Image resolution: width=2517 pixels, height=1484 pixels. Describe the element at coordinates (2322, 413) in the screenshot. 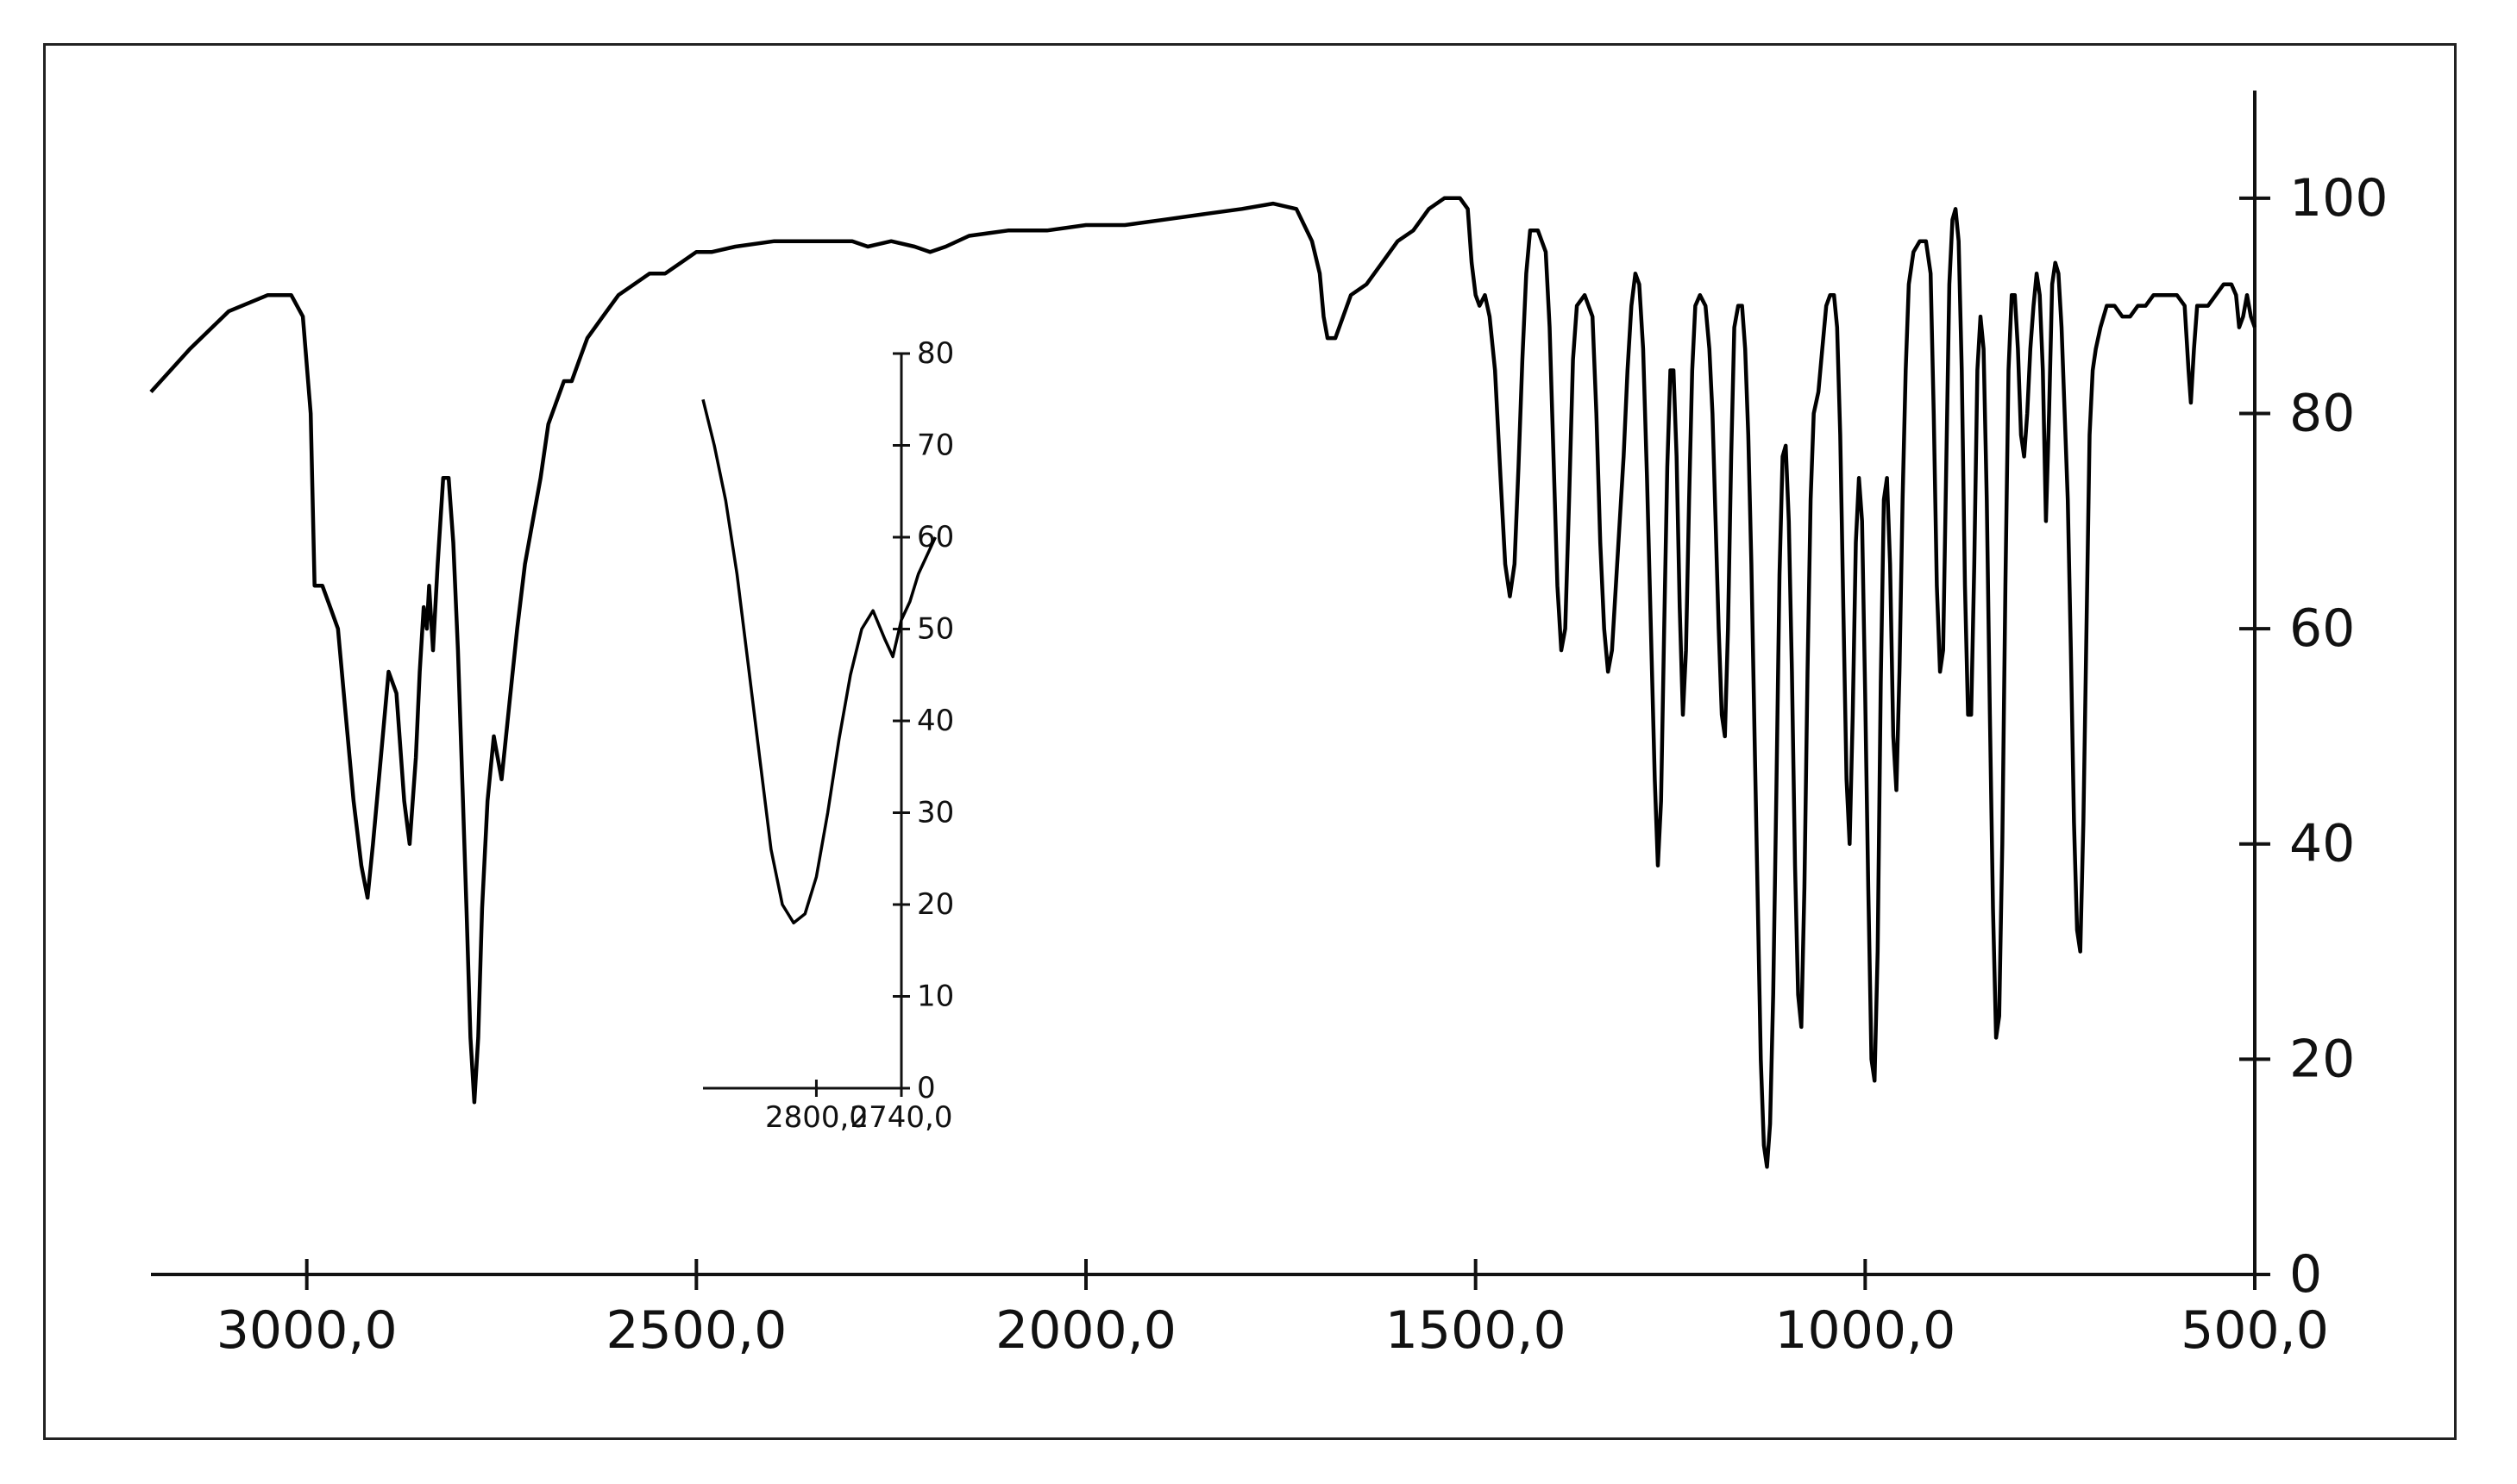

I see `main-y-tick-label: 80` at that location.